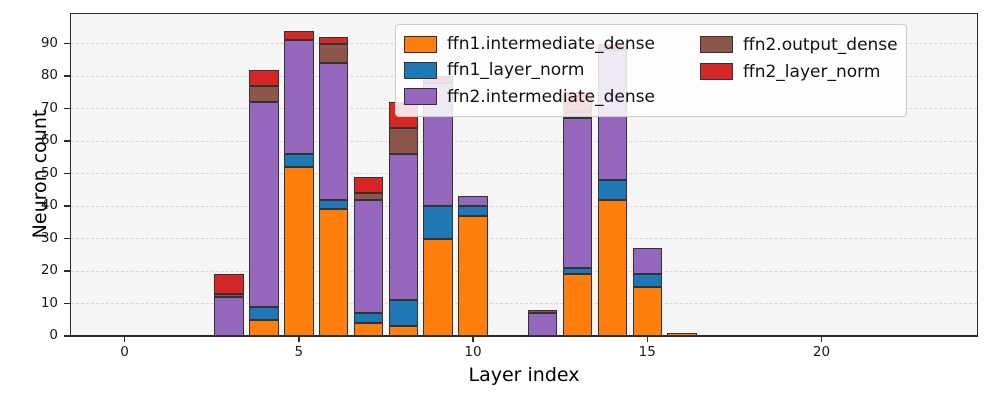 The width and height of the screenshot is (1000, 400). What do you see at coordinates (49, 42) in the screenshot?
I see `y-tick-label: 90` at bounding box center [49, 42].